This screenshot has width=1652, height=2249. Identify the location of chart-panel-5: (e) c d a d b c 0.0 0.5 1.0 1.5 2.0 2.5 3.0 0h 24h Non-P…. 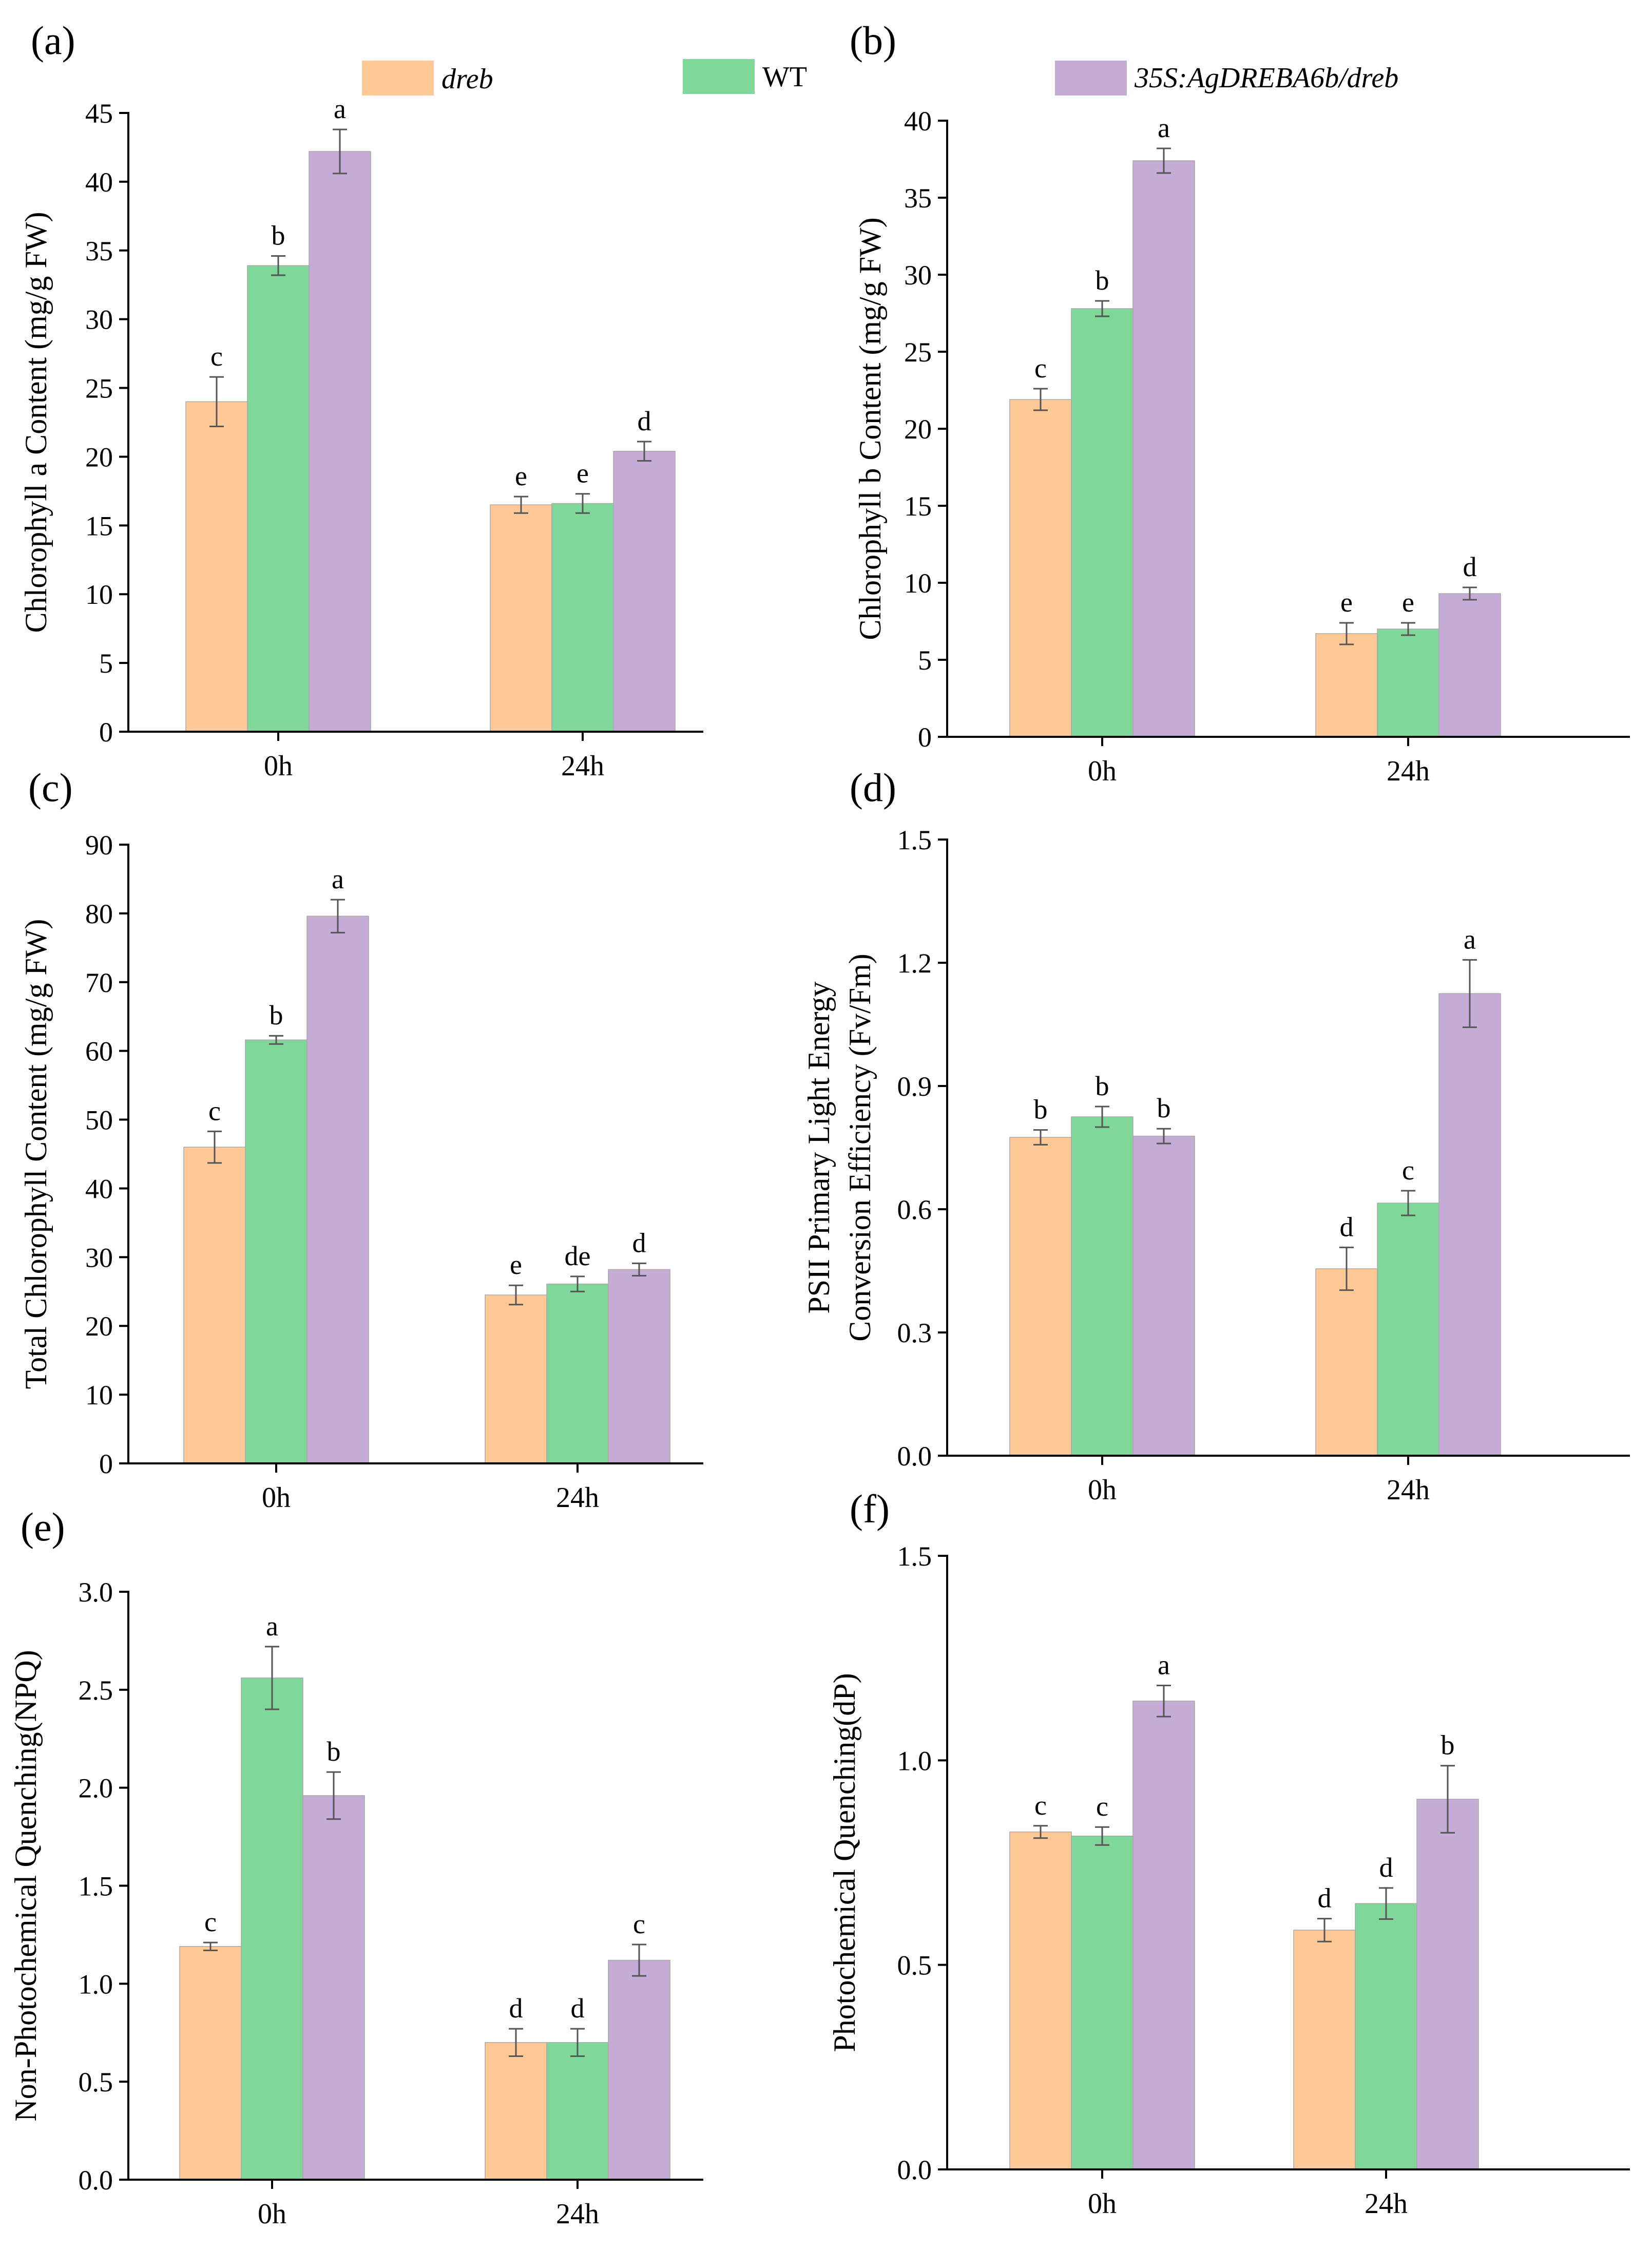
(356, 1867).